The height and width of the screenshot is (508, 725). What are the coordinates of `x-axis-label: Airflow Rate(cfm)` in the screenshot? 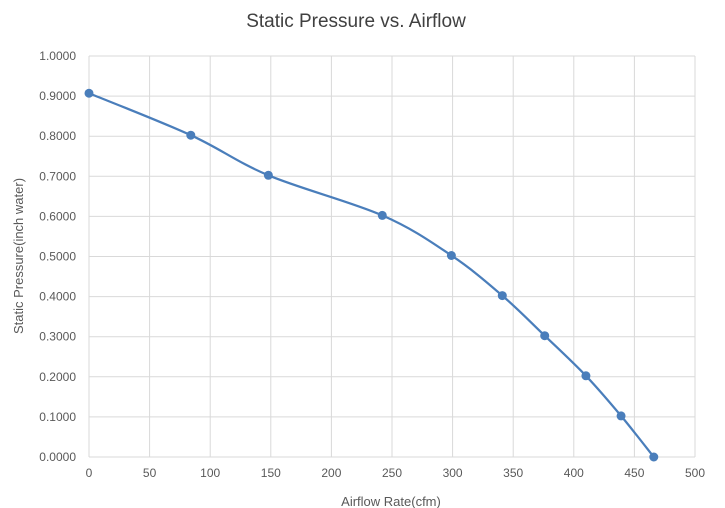 It's located at (391, 501).